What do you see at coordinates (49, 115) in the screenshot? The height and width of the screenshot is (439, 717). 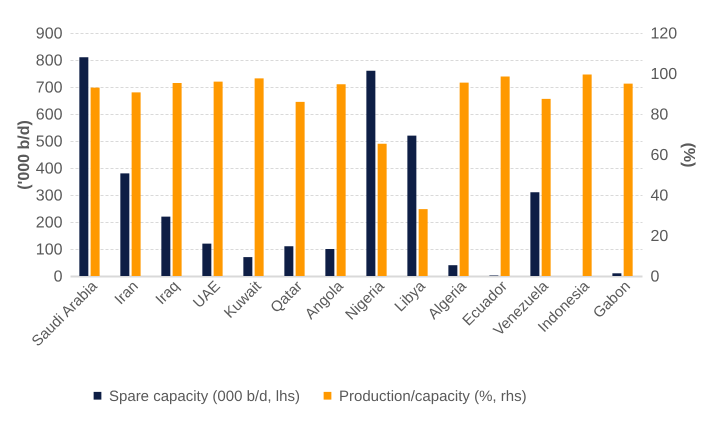 I see `y-tick-label: 600` at bounding box center [49, 115].